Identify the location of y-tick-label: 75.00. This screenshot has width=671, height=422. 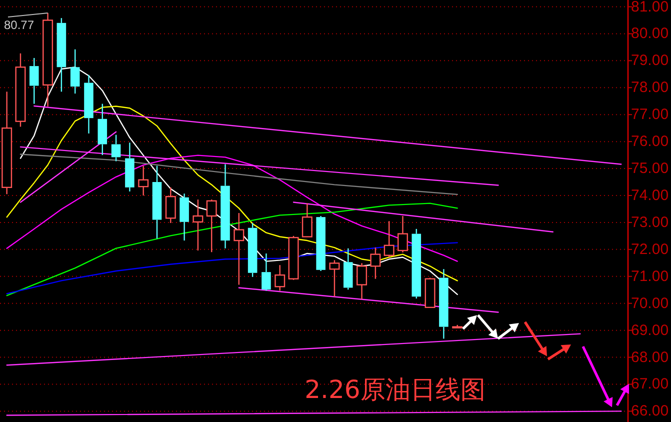
(650, 169).